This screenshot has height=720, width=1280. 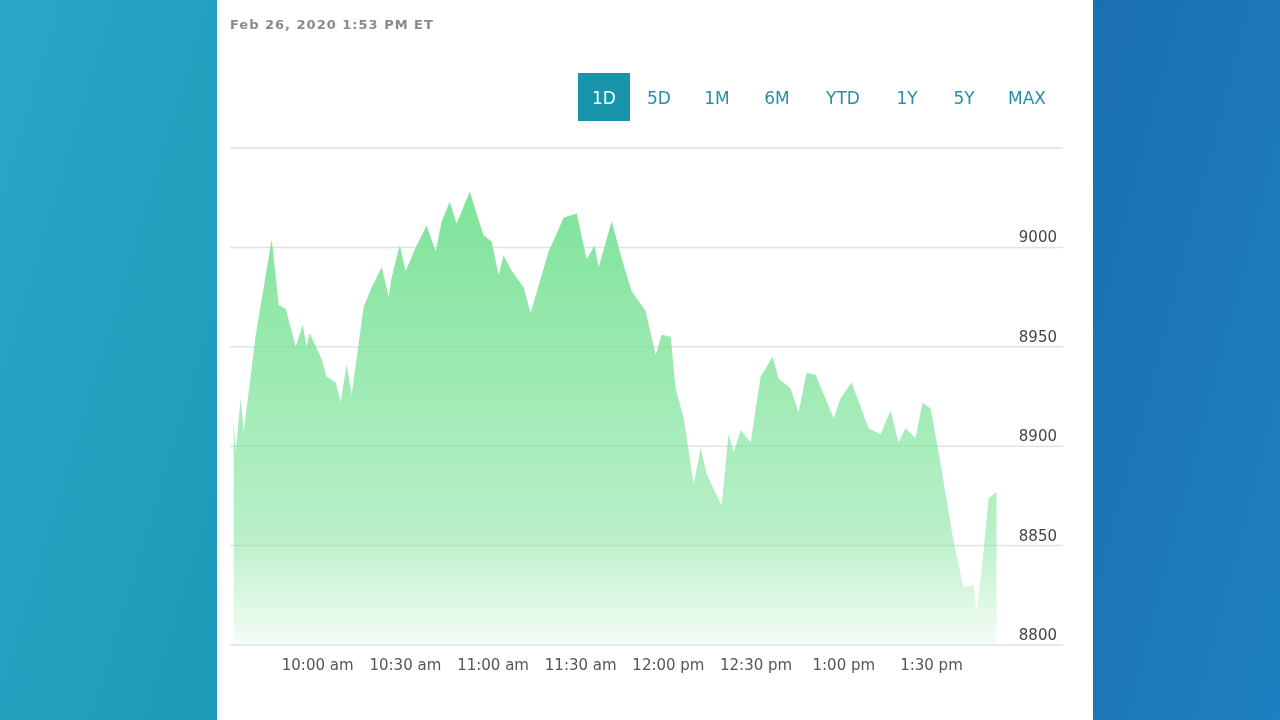 What do you see at coordinates (659, 98) in the screenshot?
I see `text: 5D` at bounding box center [659, 98].